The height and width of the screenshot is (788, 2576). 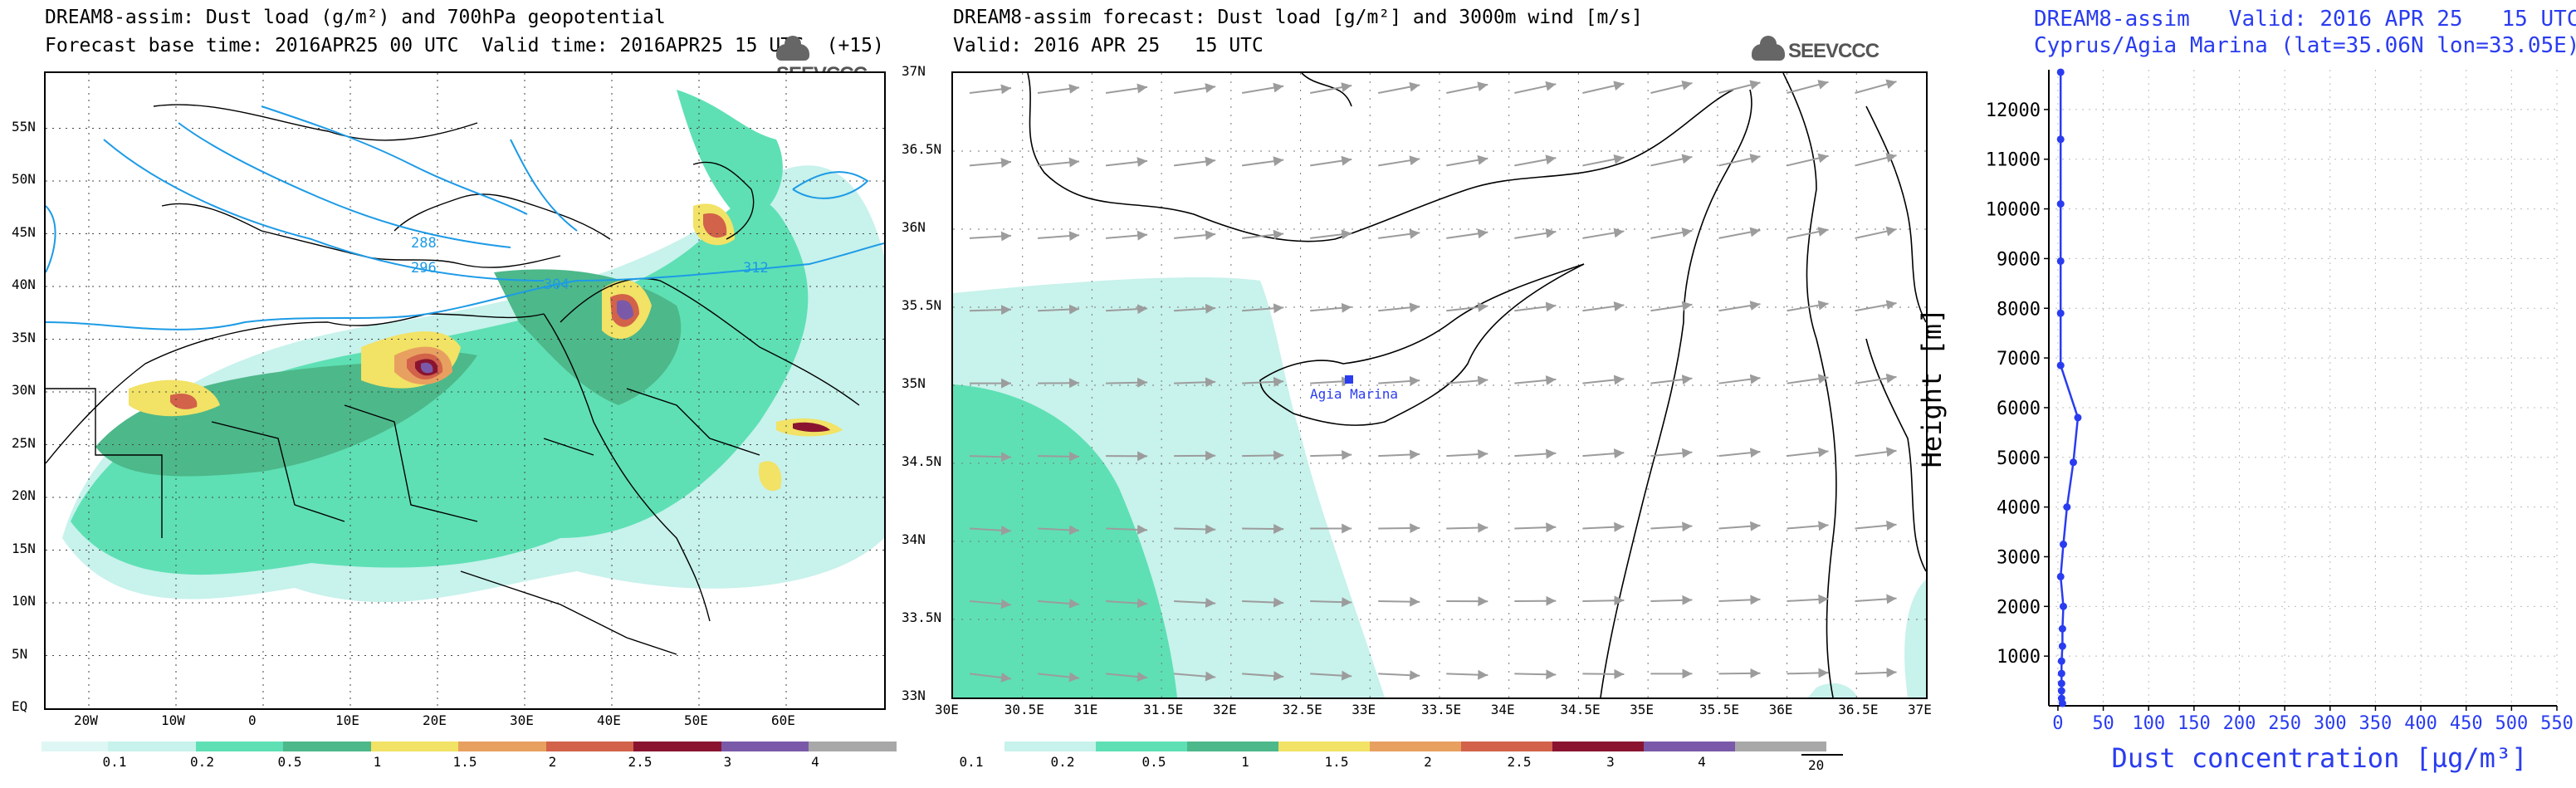 What do you see at coordinates (86, 720) in the screenshot?
I see `lon-tick-label: 20W` at bounding box center [86, 720].